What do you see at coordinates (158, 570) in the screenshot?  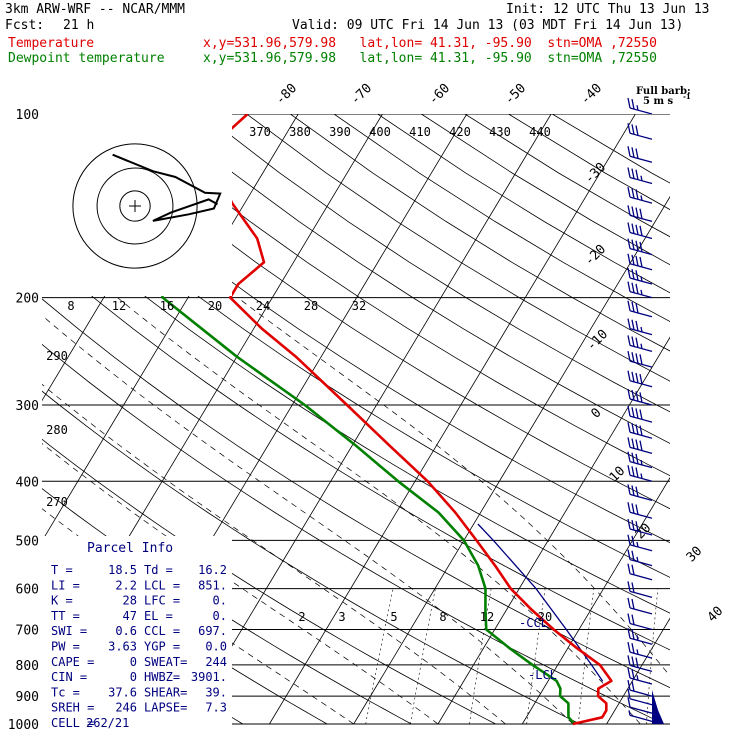 I see `parcel-info-key: Td =` at bounding box center [158, 570].